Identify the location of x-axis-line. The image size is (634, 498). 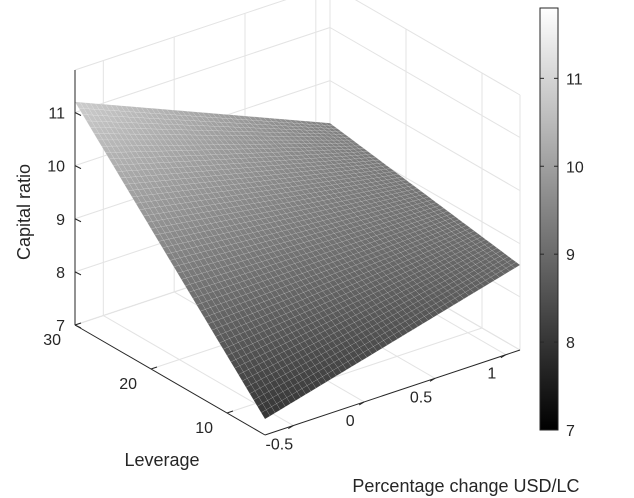
(392, 392).